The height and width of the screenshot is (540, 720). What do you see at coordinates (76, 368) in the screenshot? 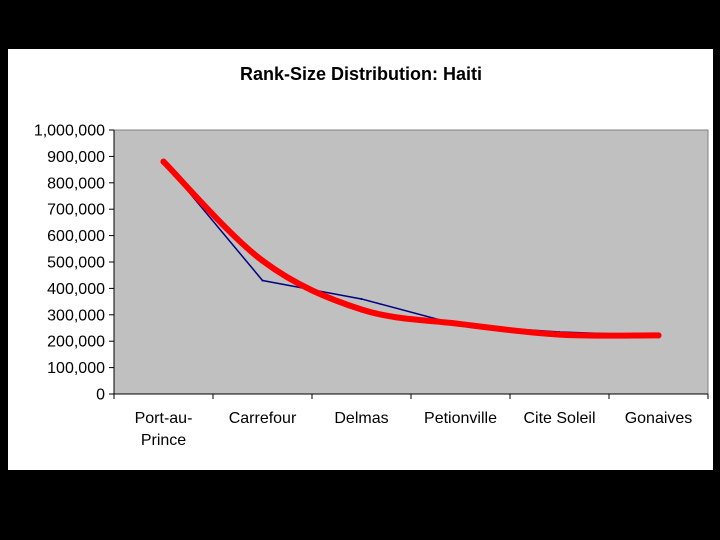
I see `y-tick-label: 100,000` at bounding box center [76, 368].